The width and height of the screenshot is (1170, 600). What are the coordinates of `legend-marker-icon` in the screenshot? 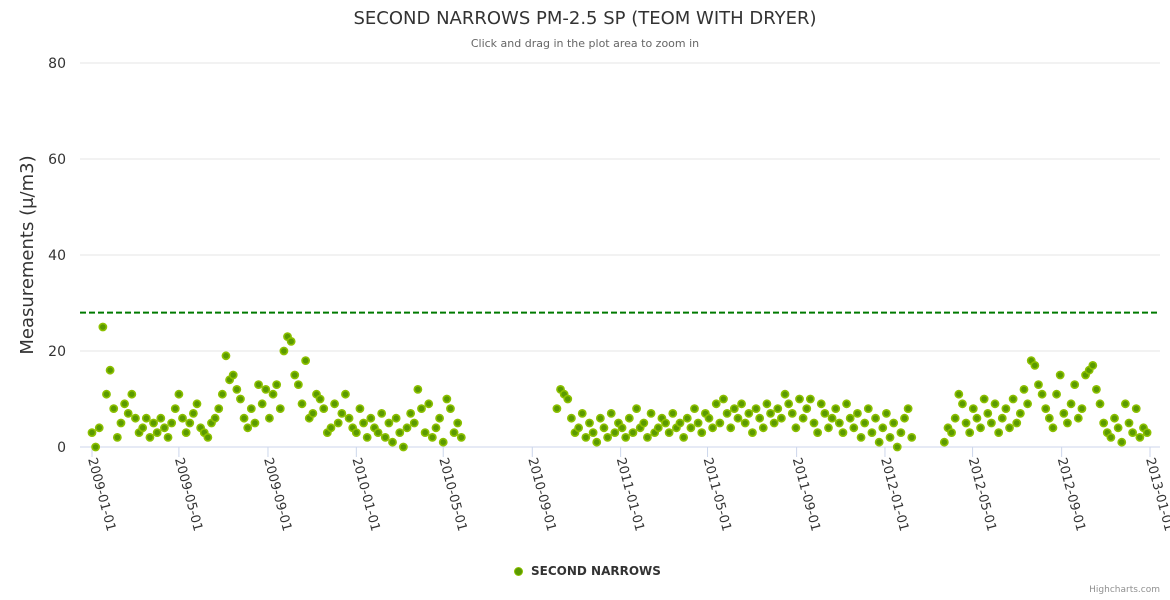 It's located at (518, 571).